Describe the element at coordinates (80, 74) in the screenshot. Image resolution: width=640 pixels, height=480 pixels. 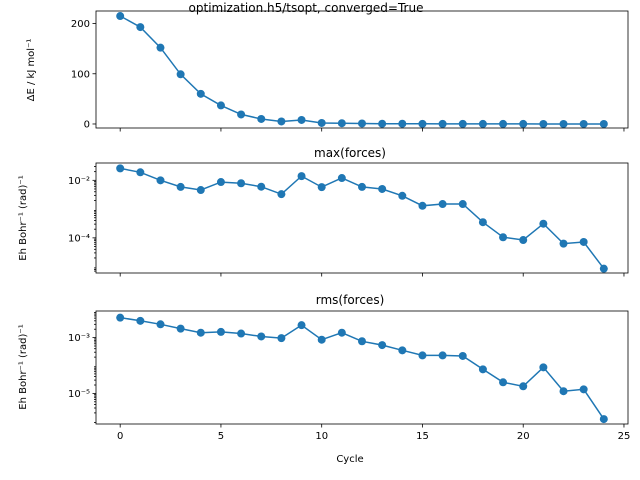
I see `y-tick-label: 100` at that location.